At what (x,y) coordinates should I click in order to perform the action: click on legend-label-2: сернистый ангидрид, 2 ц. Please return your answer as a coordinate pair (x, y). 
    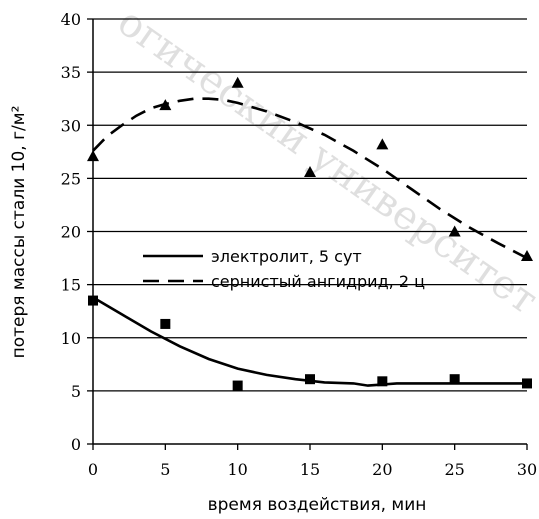
    Looking at the image, I should click on (318, 281).